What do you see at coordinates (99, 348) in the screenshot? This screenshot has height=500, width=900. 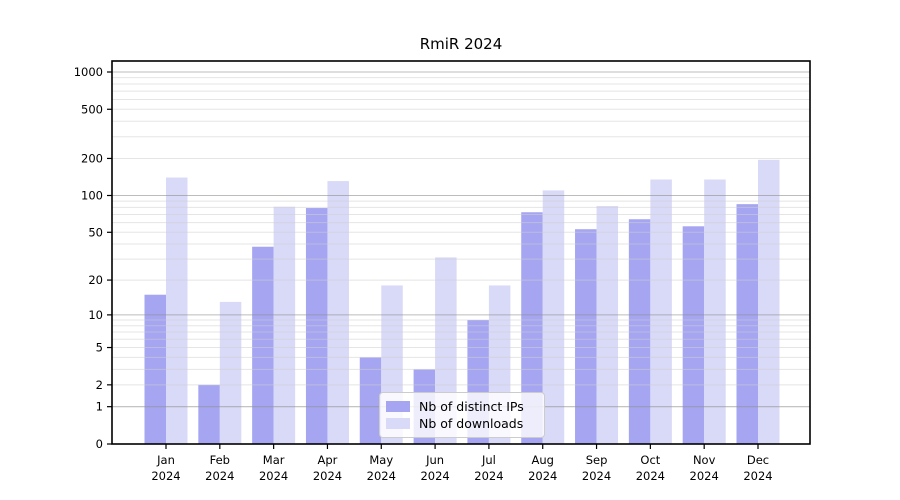 I see `y-tick-label: 5` at bounding box center [99, 348].